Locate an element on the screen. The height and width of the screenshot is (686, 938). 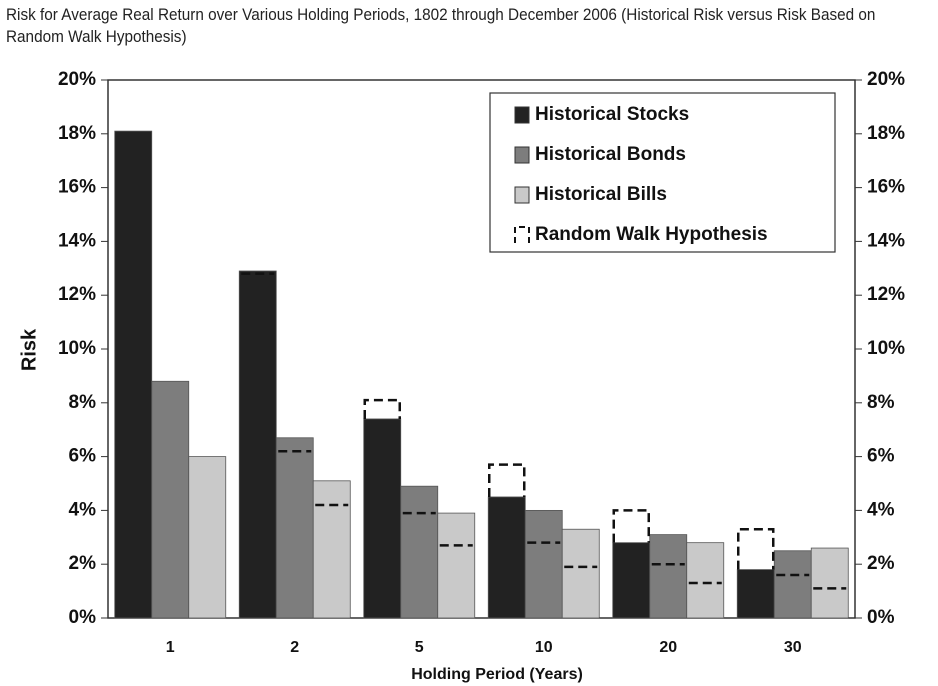
y2-tick-label: 6% is located at coordinates (881, 456).